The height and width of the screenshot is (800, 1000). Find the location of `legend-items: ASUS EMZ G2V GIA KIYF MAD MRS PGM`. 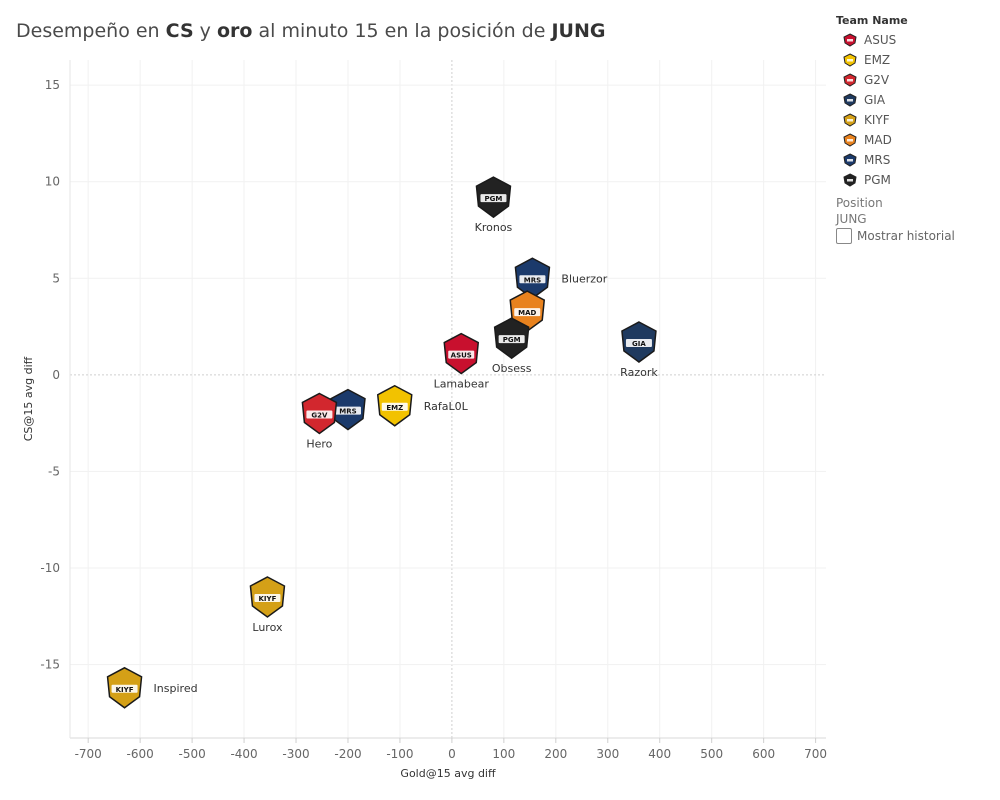

legend-items: ASUS EMZ G2V GIA KIYF MAD MRS PGM is located at coordinates (916, 110).